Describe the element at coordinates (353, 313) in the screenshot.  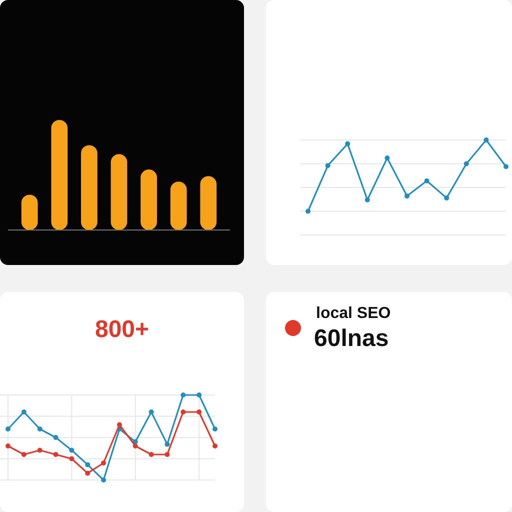
I see `text: local SEO` at that location.